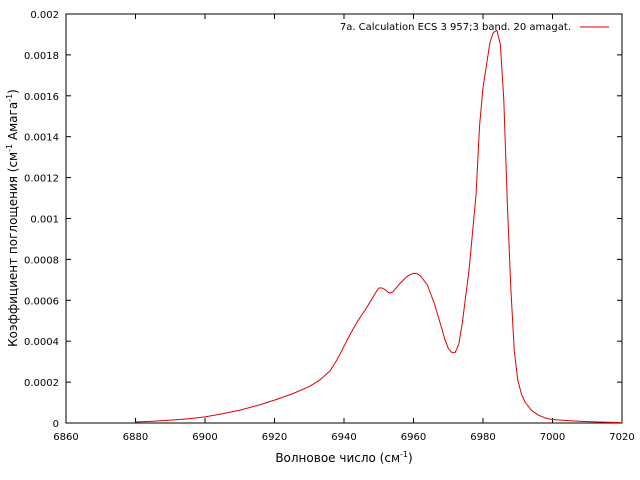 Image resolution: width=640 pixels, height=480 pixels. I want to click on x-tick-label: 6940, so click(343, 437).